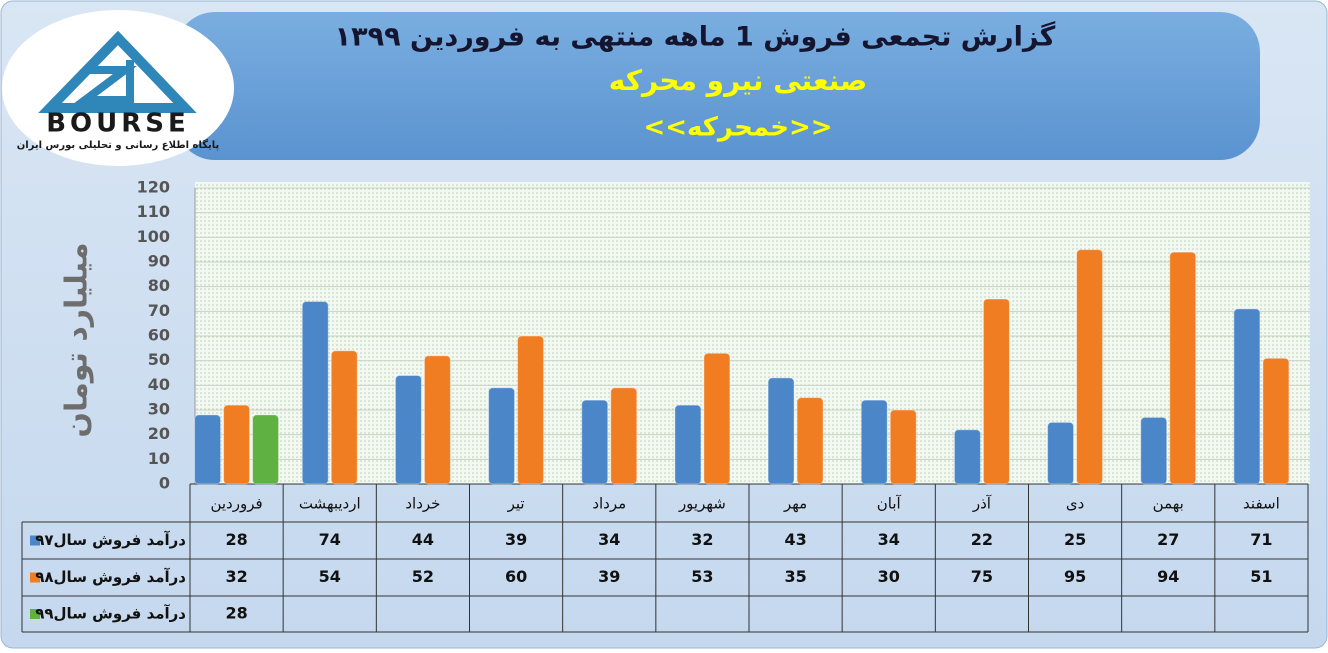 This screenshot has width=1328, height=653. Describe the element at coordinates (118, 124) in the screenshot. I see `logo-text: BOURSE` at that location.